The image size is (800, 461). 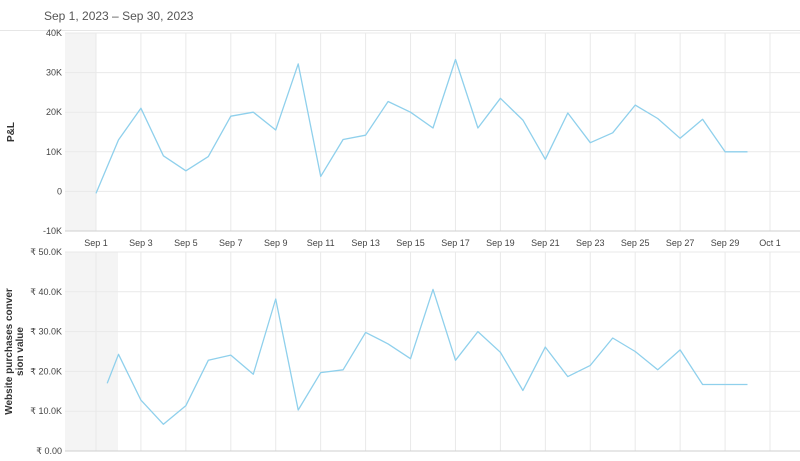 What do you see at coordinates (96, 243) in the screenshot?
I see `x-tick-label: Sep 1` at bounding box center [96, 243].